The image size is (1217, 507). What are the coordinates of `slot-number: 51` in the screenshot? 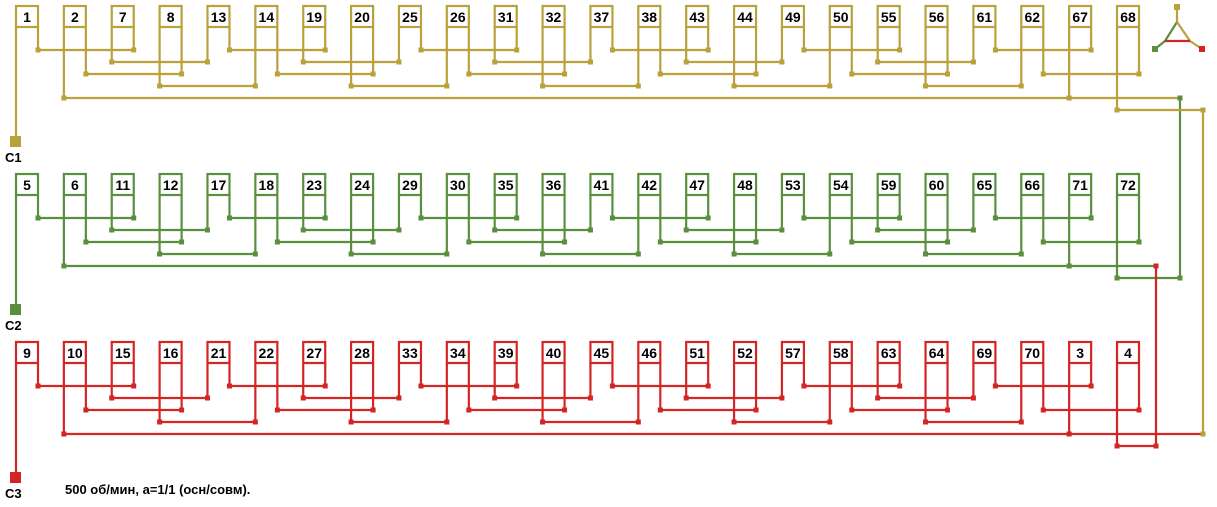 It's located at (697, 353).